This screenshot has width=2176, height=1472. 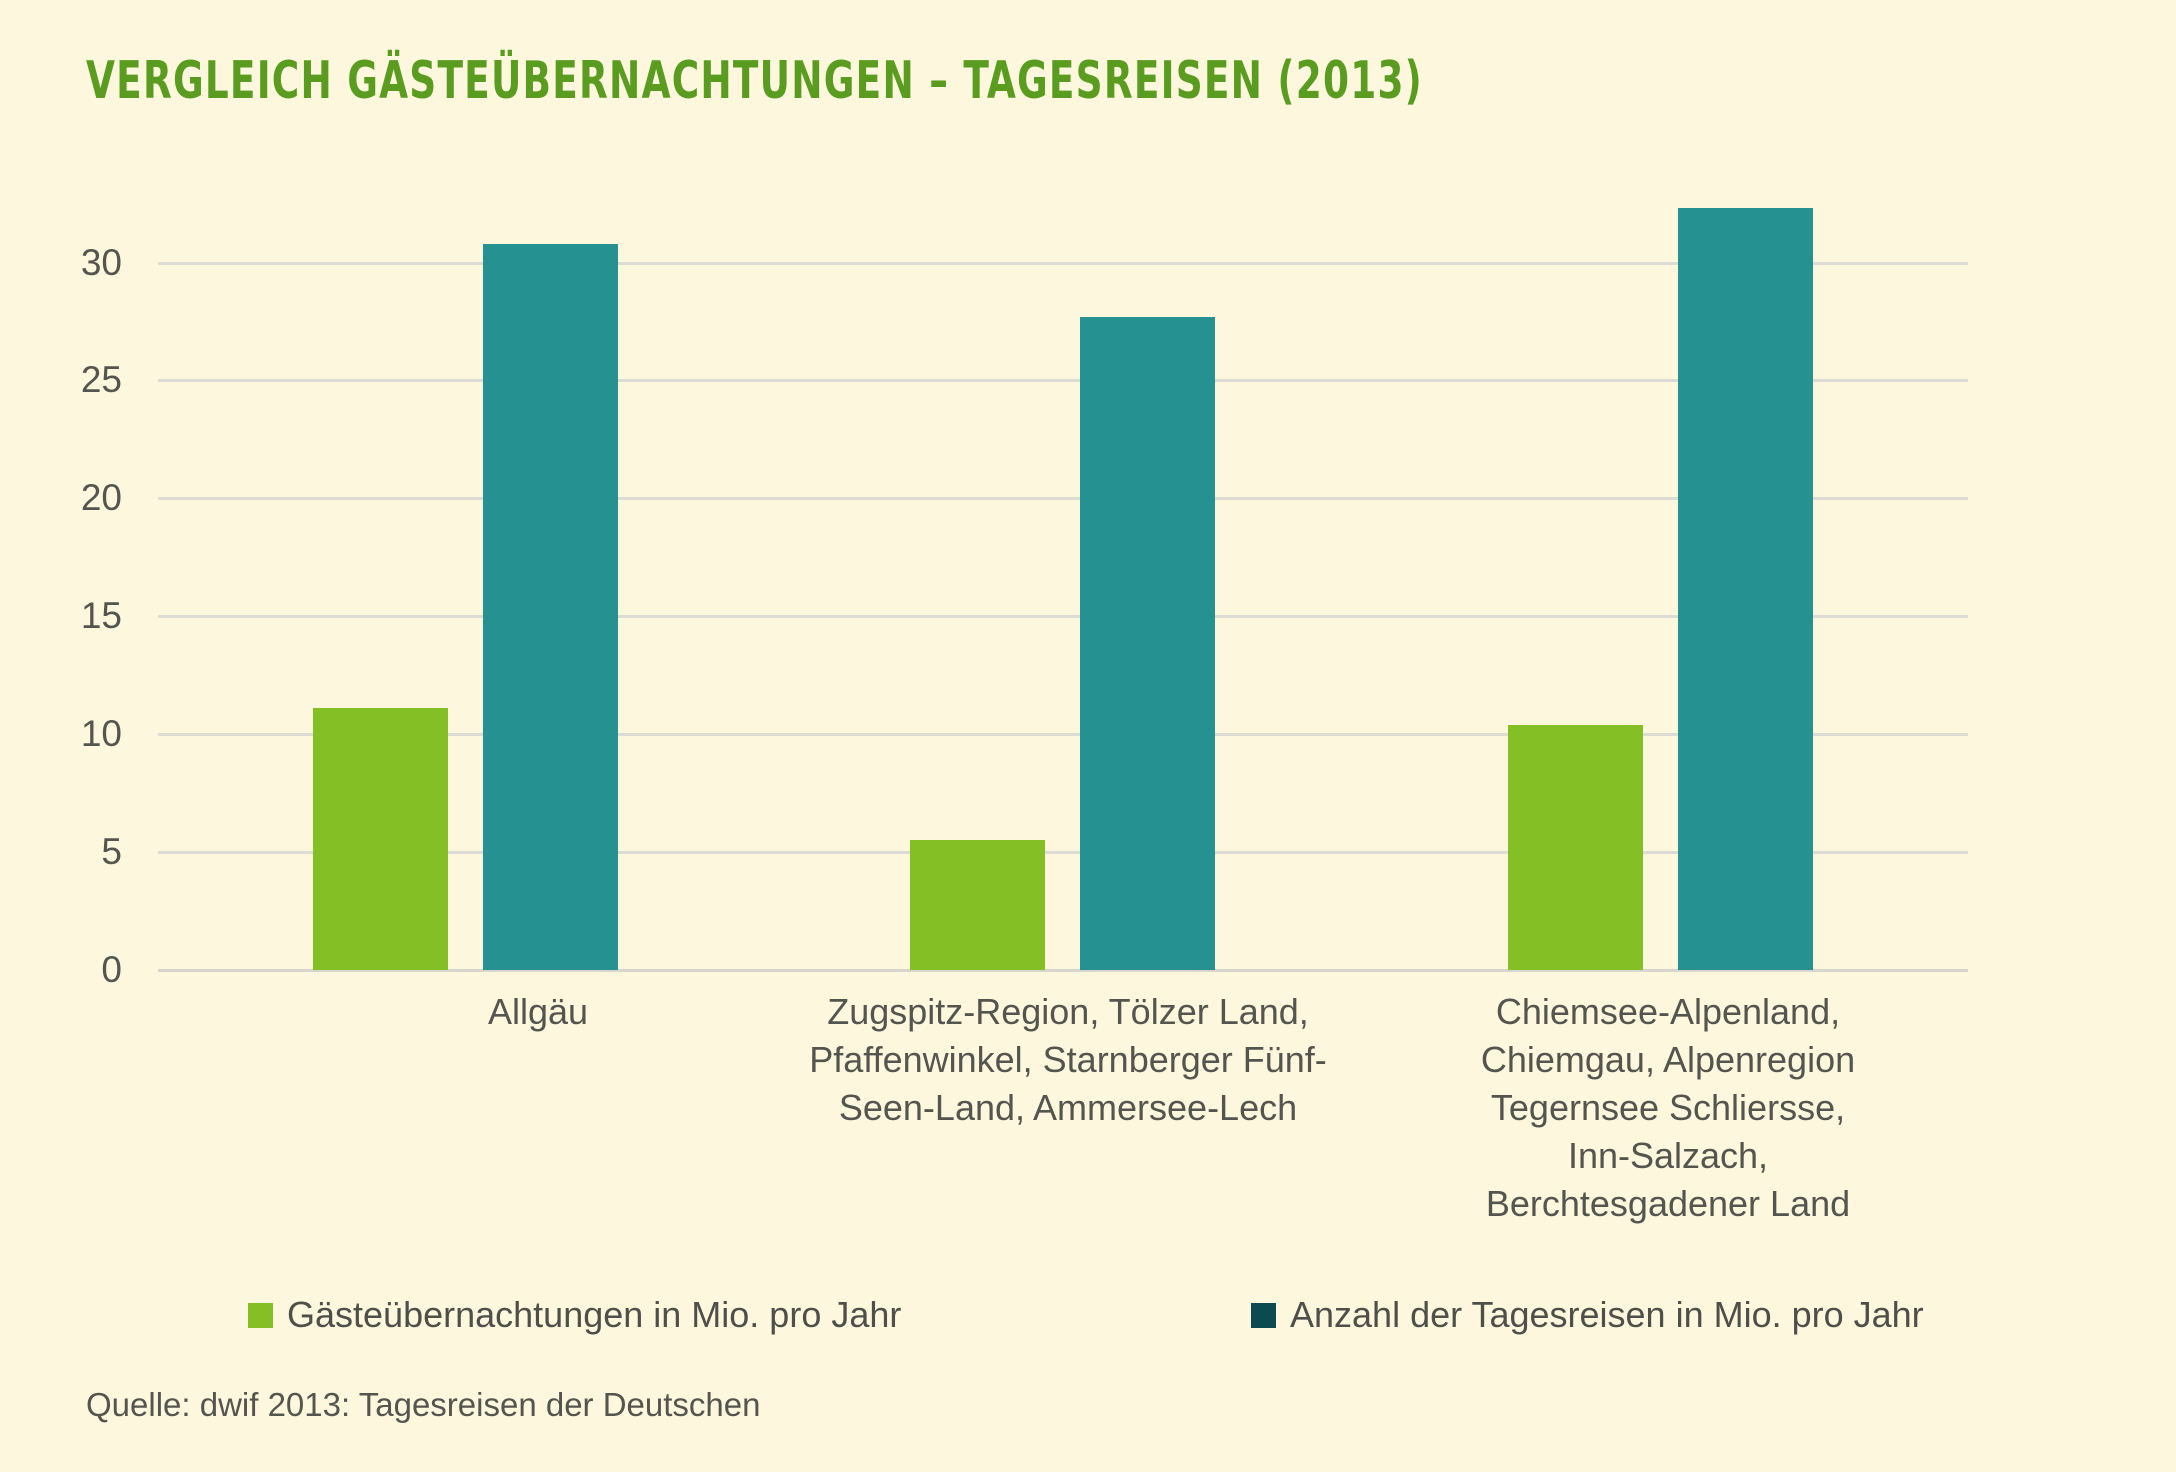 What do you see at coordinates (1263, 1315) in the screenshot?
I see `legend-swatch-teal` at bounding box center [1263, 1315].